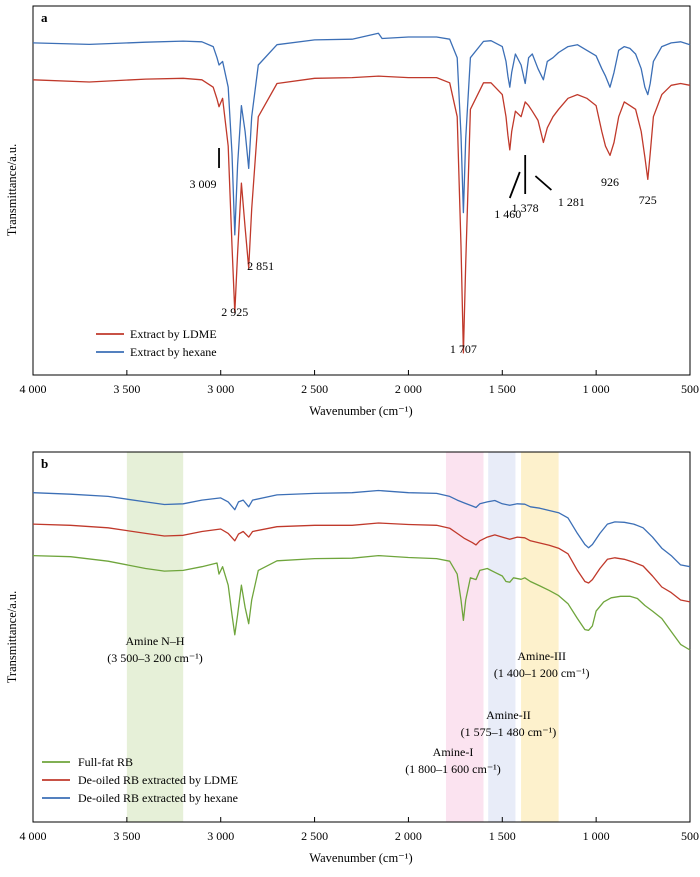 The width and height of the screenshot is (700, 877). I want to click on peak-label: 1 707, so click(463, 349).